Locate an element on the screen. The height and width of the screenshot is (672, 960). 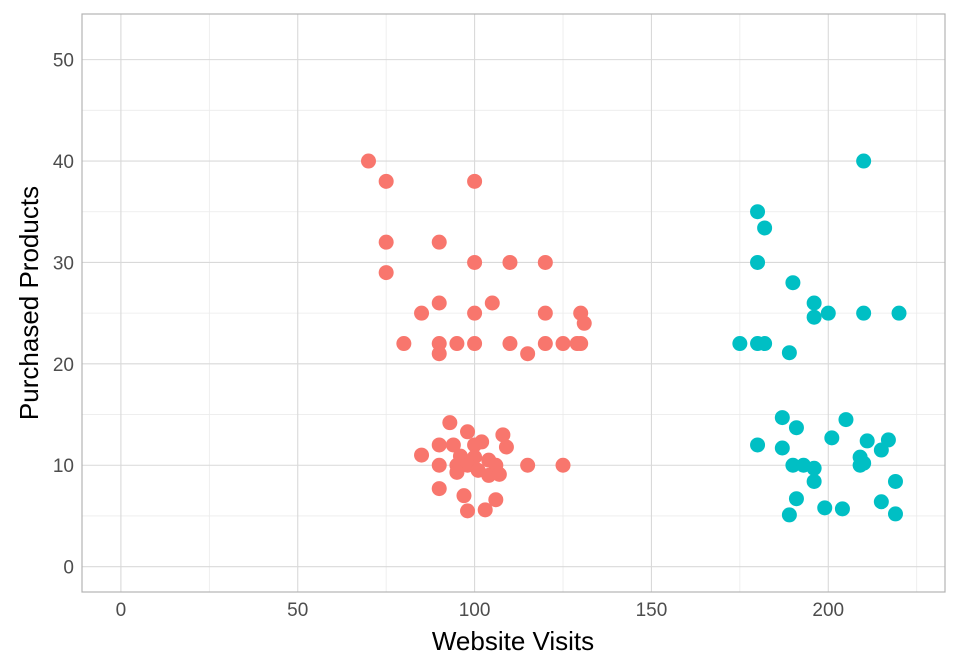
y-tick-label: 50 is located at coordinates (63, 61).